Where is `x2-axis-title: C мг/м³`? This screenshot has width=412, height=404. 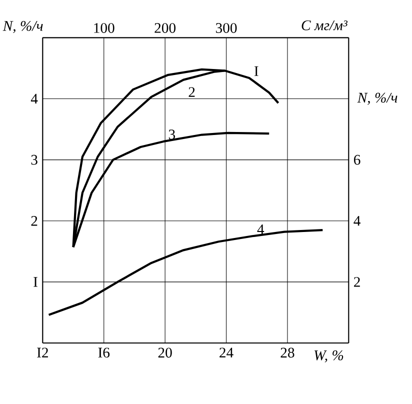 x2-axis-title: C мг/м³ is located at coordinates (325, 25).